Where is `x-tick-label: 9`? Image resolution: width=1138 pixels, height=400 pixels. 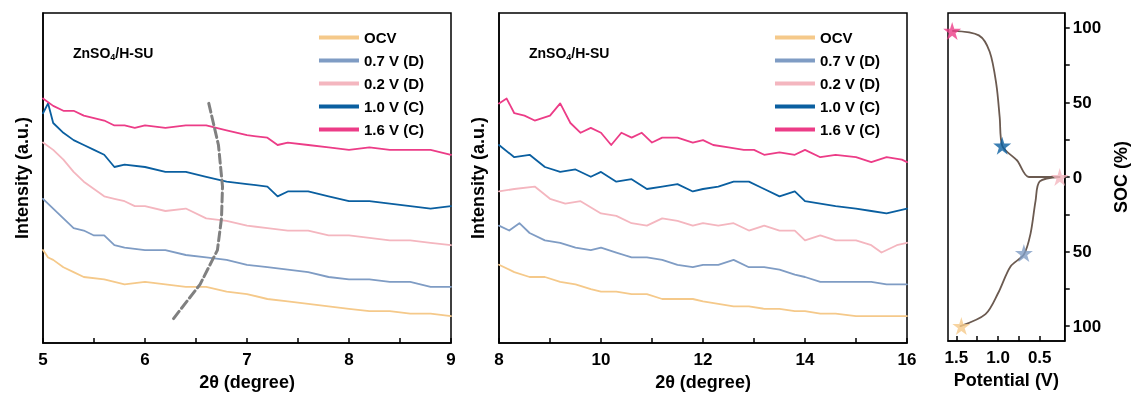
x-tick-label: 9 is located at coordinates (451, 359).